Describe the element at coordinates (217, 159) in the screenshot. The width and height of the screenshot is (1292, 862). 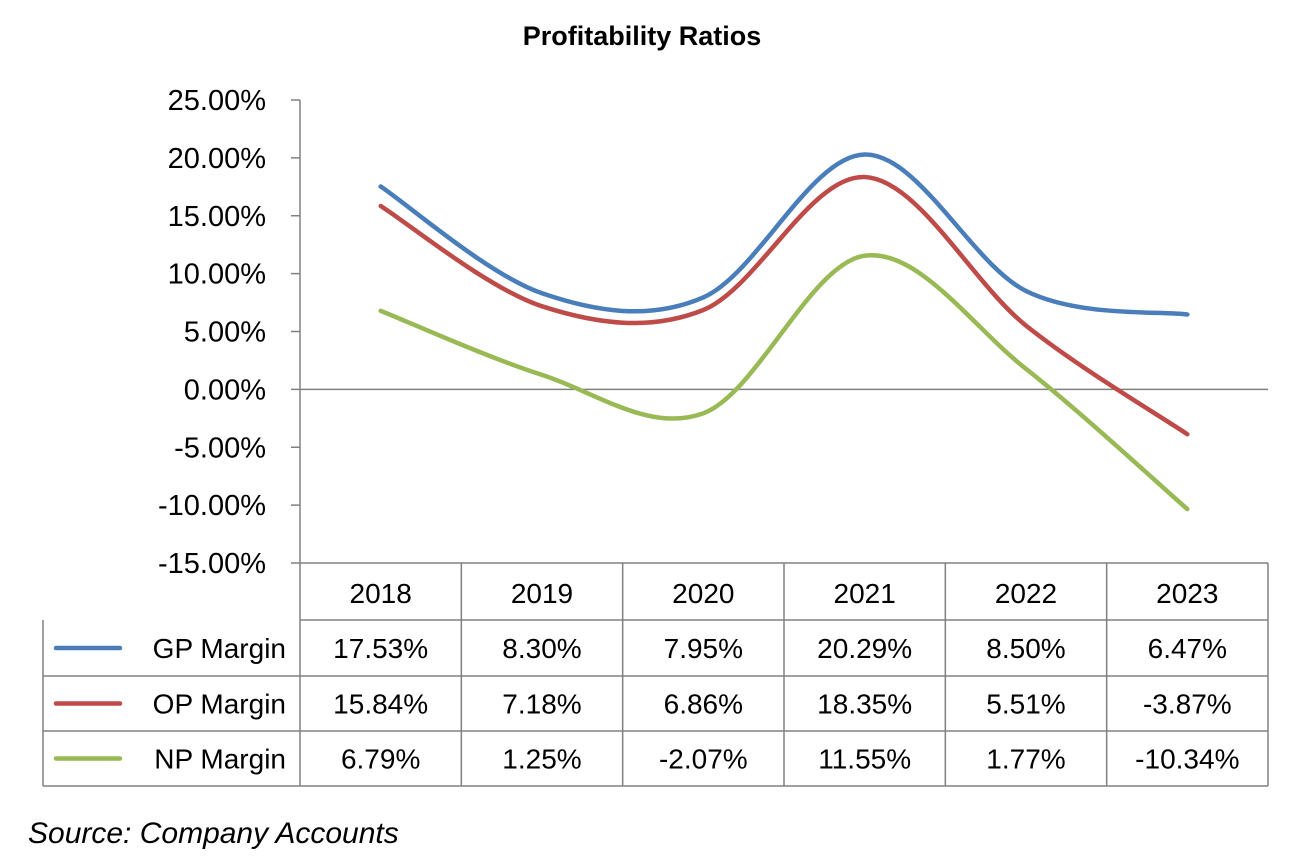
I see `y-tick-label: 20.00%` at that location.